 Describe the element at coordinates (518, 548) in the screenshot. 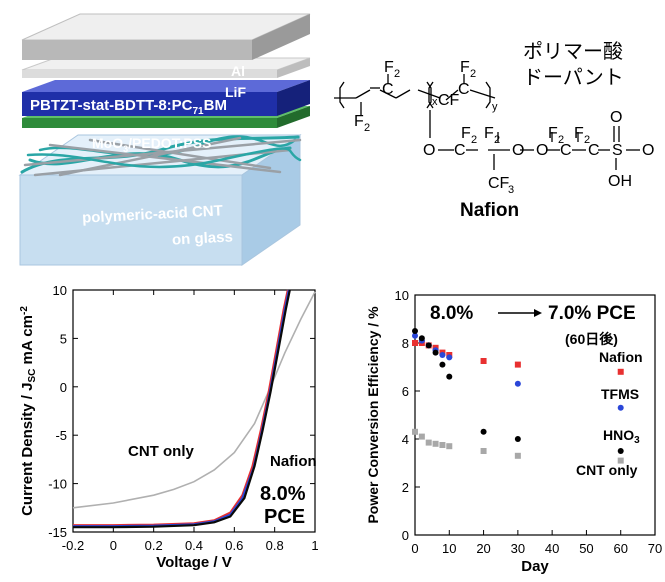

I see `pce-xtick-label: 30` at that location.